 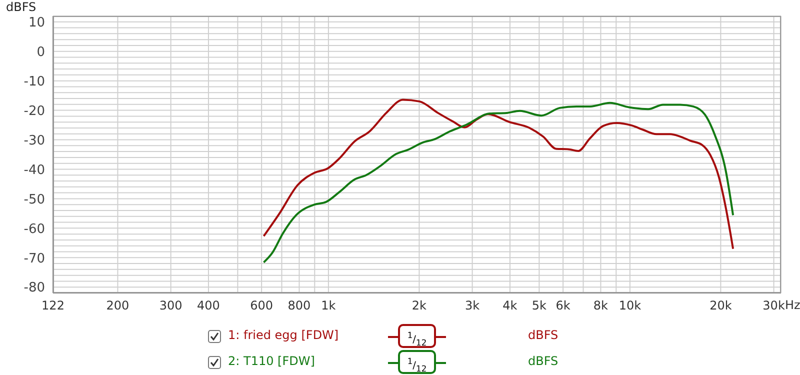 What do you see at coordinates (34, 111) in the screenshot?
I see `y-tick-label: -20` at bounding box center [34, 111].